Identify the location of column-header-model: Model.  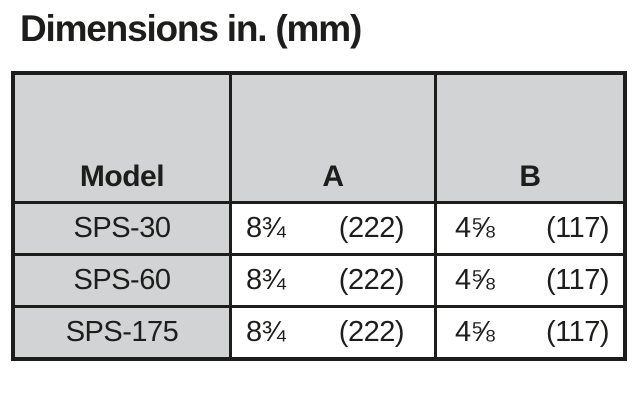
(122, 138).